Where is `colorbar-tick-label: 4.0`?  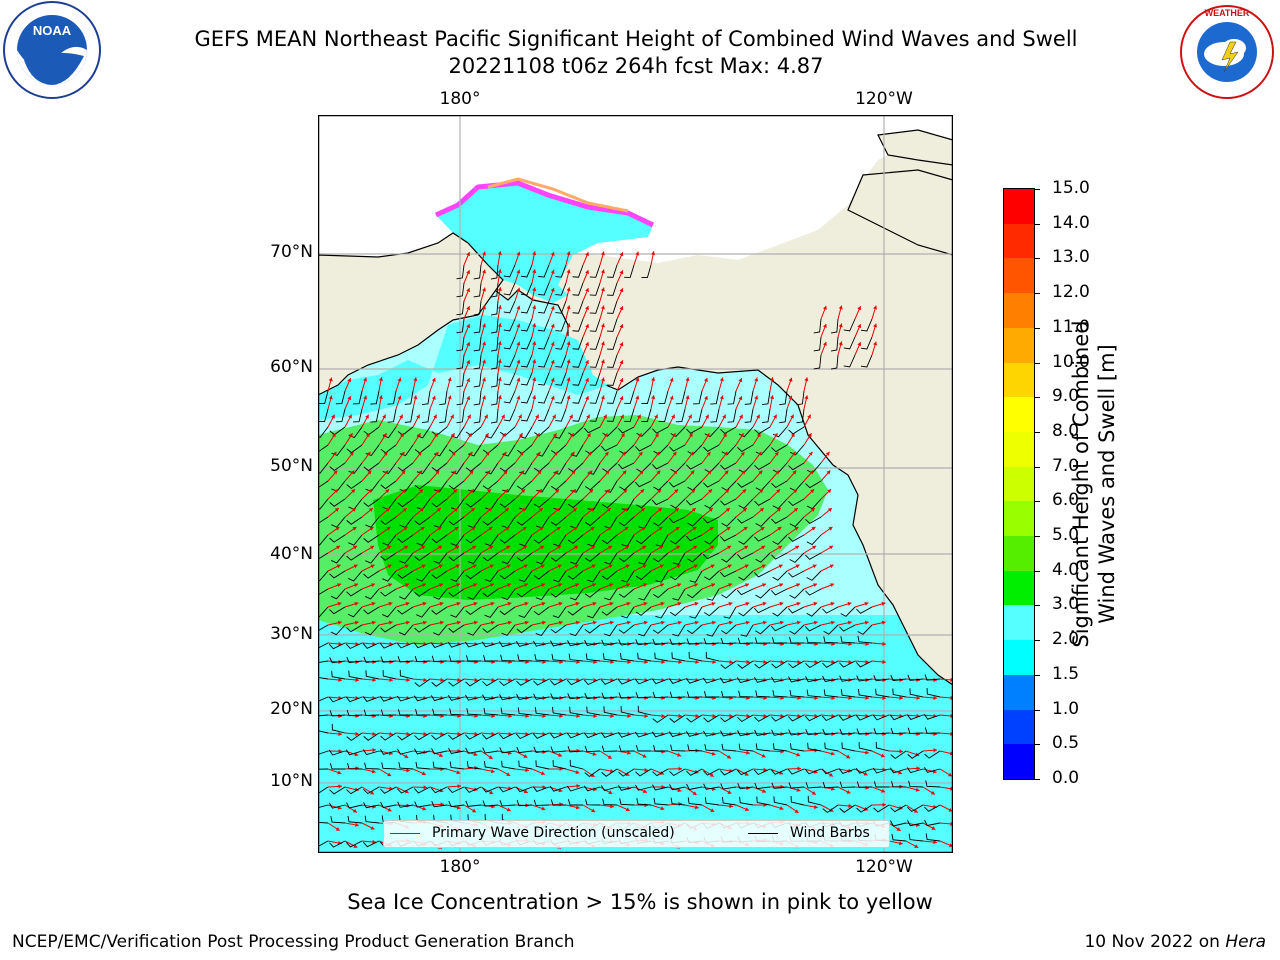
colorbar-tick-label: 4.0 is located at coordinates (1066, 569).